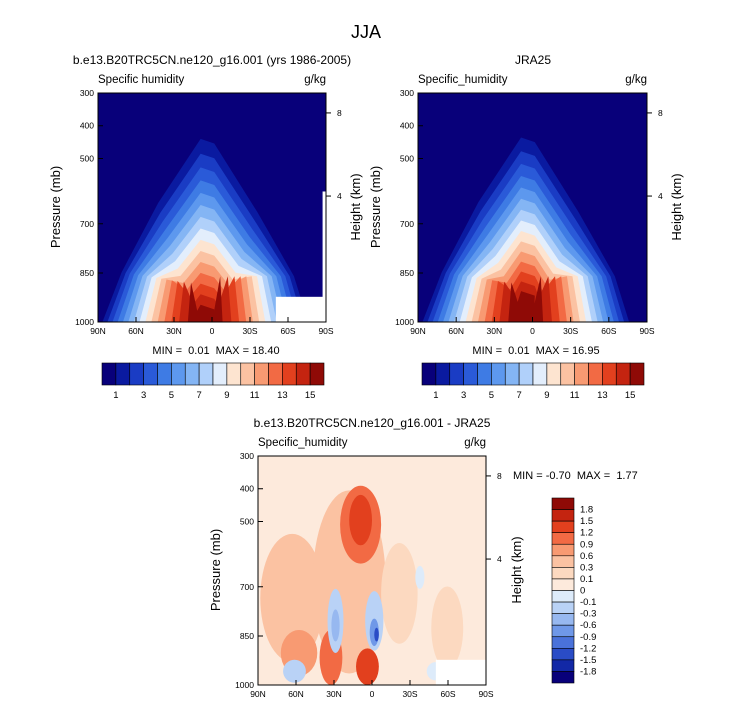 This screenshot has width=733, height=714. I want to click on colorbar-label: 1.5, so click(586, 521).